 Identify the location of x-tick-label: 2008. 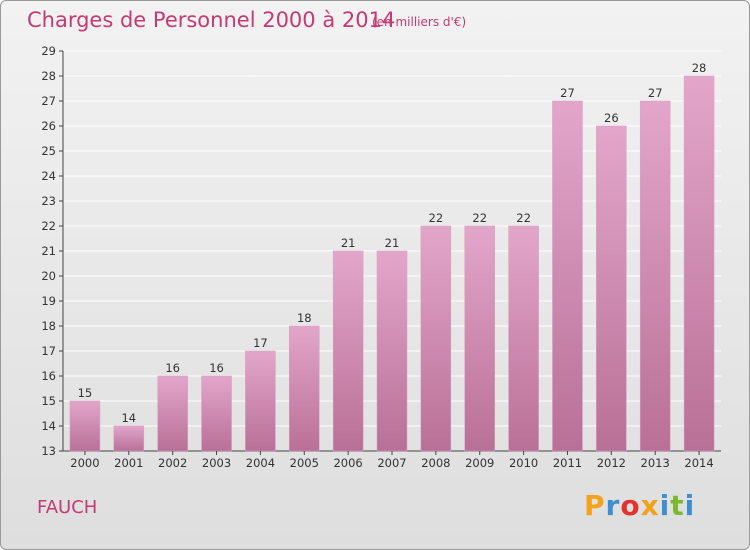
(435, 463).